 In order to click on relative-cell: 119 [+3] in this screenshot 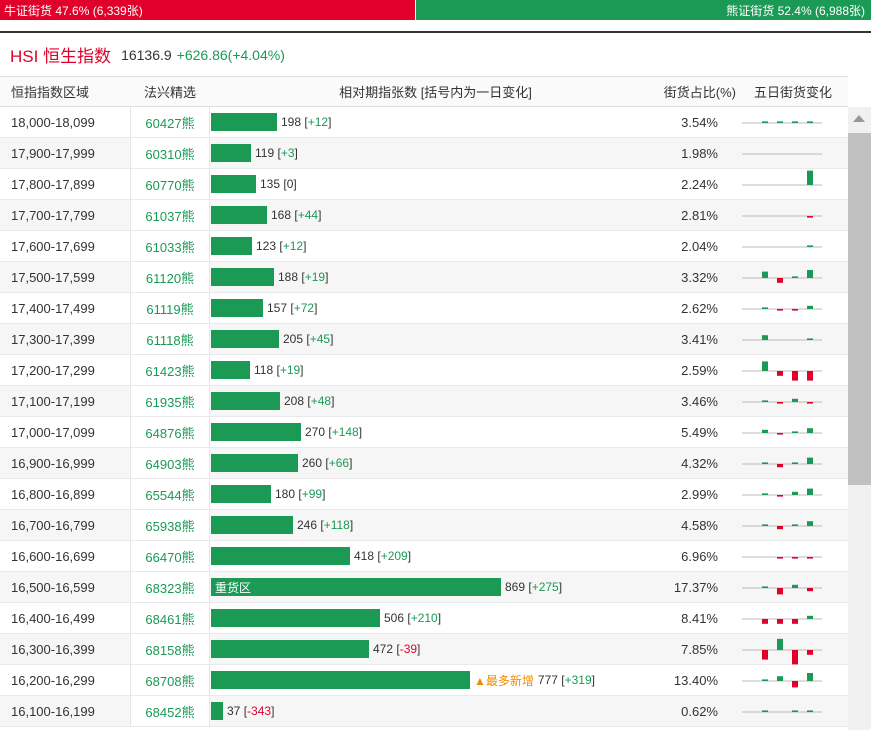, I will do `click(435, 153)`.